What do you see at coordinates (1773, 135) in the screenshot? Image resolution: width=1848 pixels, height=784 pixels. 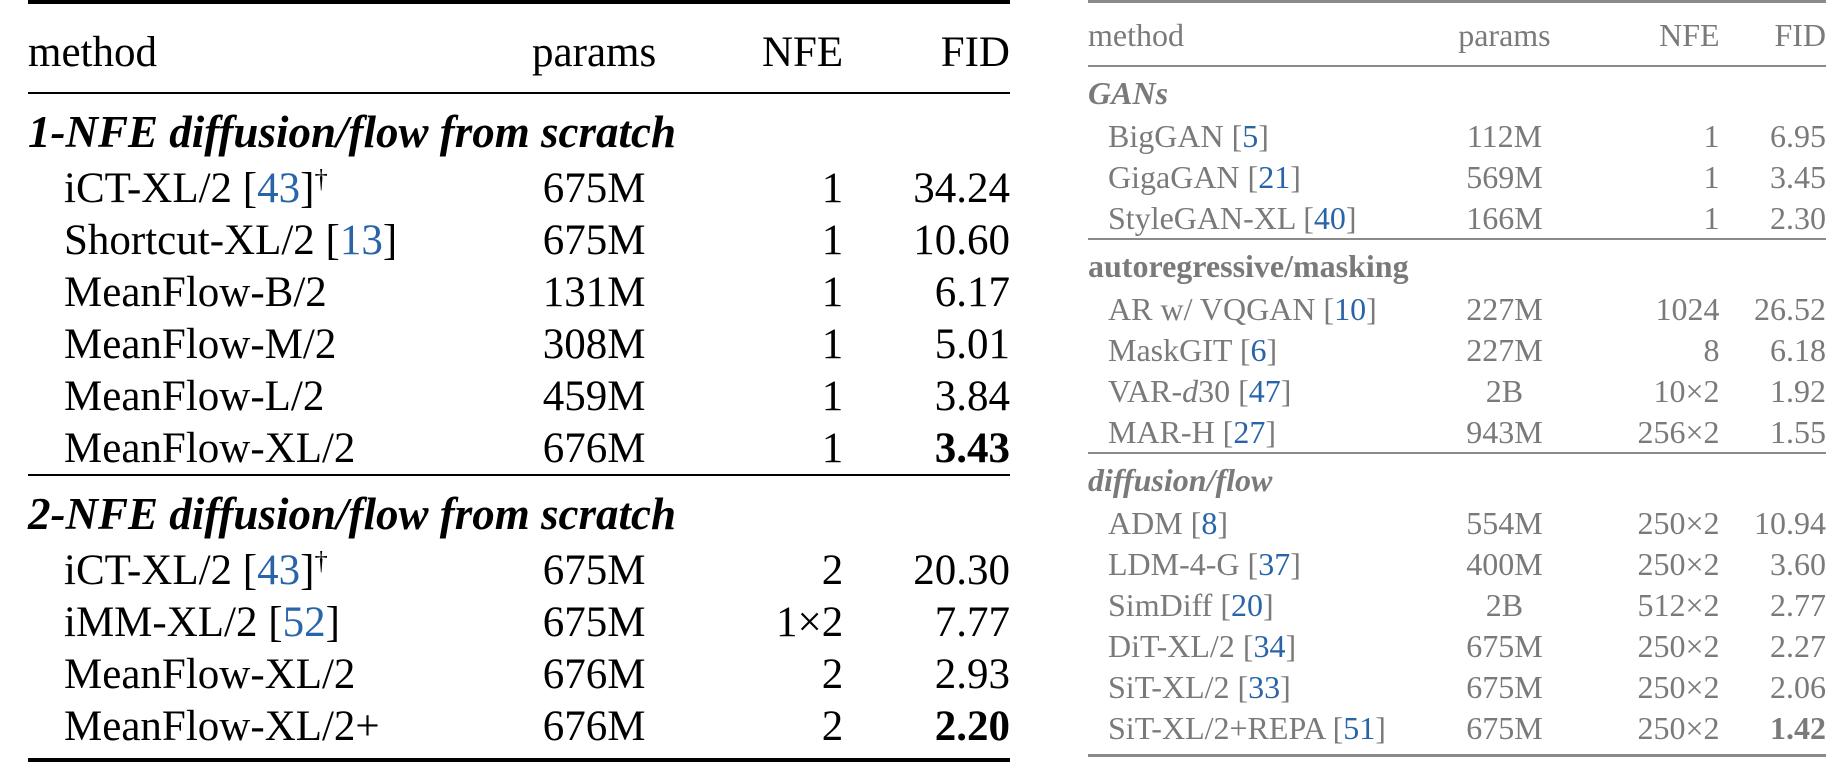 I see `fid-cell: 6.95` at bounding box center [1773, 135].